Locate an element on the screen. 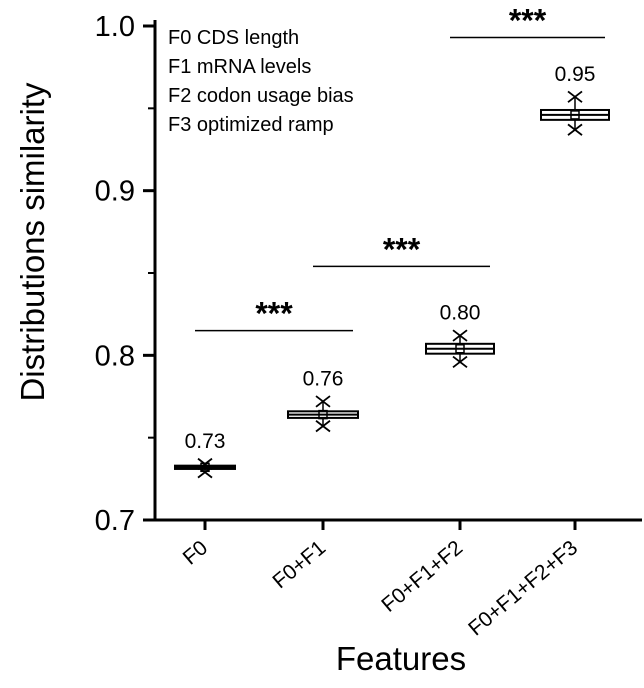 Image resolution: width=644 pixels, height=688 pixels. legend-entry: F1 mRNA levels is located at coordinates (239, 67).